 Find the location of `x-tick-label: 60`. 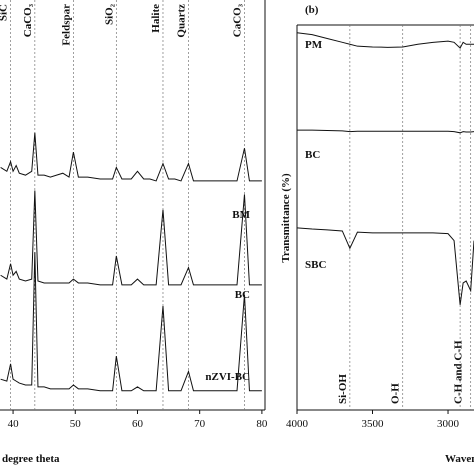

x-tick-label: 60 is located at coordinates (138, 424).